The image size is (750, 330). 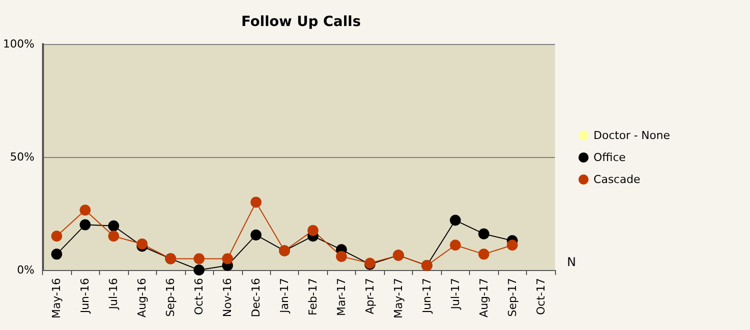 What do you see at coordinates (301, 22) in the screenshot?
I see `chart-title: Follow Up Calls` at bounding box center [301, 22].